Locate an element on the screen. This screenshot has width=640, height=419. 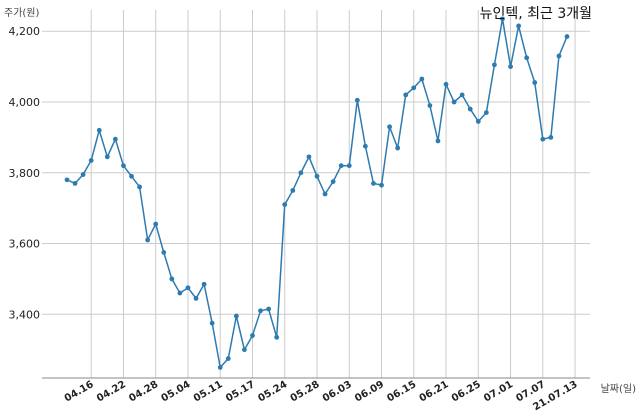
x-tick-label: 06.09 is located at coordinates (369, 391).